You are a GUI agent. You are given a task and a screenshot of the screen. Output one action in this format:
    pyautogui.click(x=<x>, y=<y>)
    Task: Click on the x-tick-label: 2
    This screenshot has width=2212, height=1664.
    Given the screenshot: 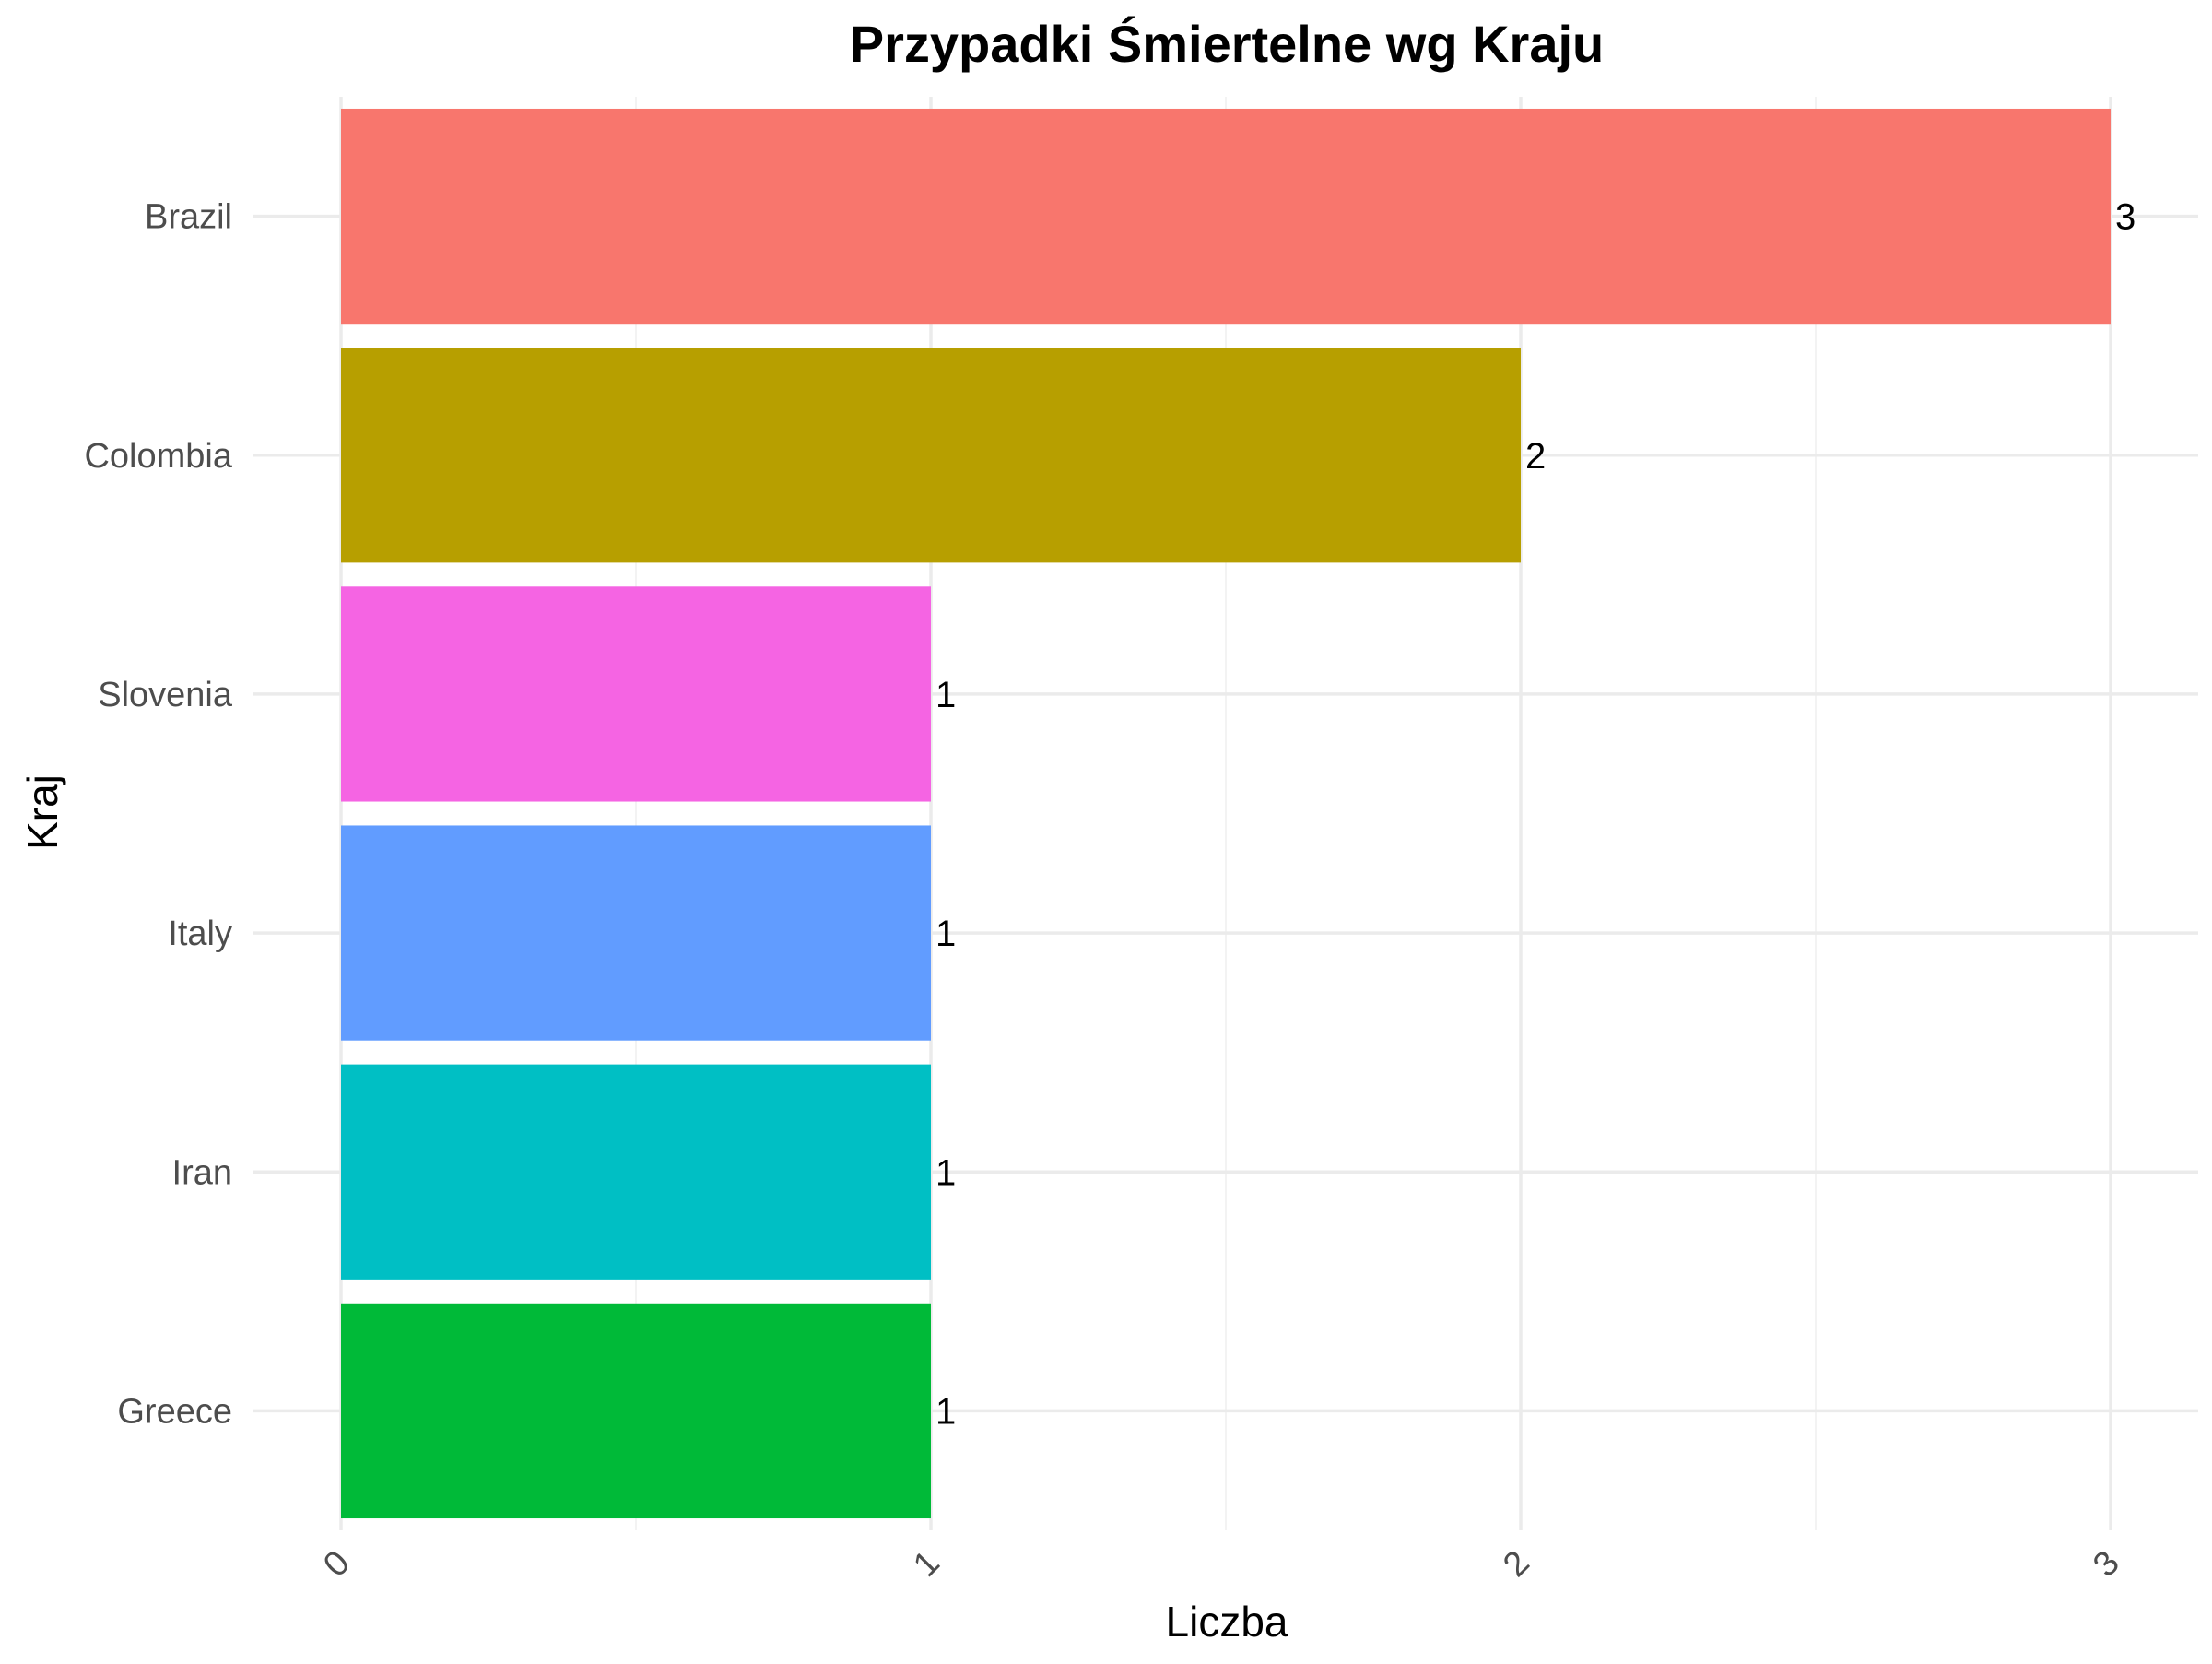 What is the action you would take?
    pyautogui.click(x=1516, y=1564)
    